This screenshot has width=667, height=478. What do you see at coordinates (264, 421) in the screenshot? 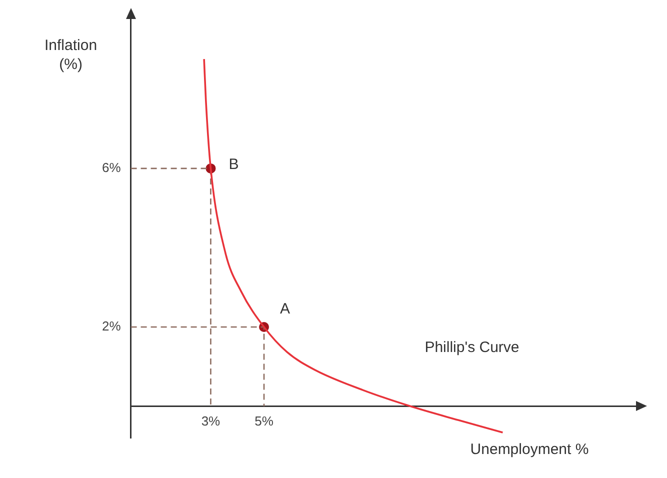
I see `x-tick-label: 5%` at bounding box center [264, 421].